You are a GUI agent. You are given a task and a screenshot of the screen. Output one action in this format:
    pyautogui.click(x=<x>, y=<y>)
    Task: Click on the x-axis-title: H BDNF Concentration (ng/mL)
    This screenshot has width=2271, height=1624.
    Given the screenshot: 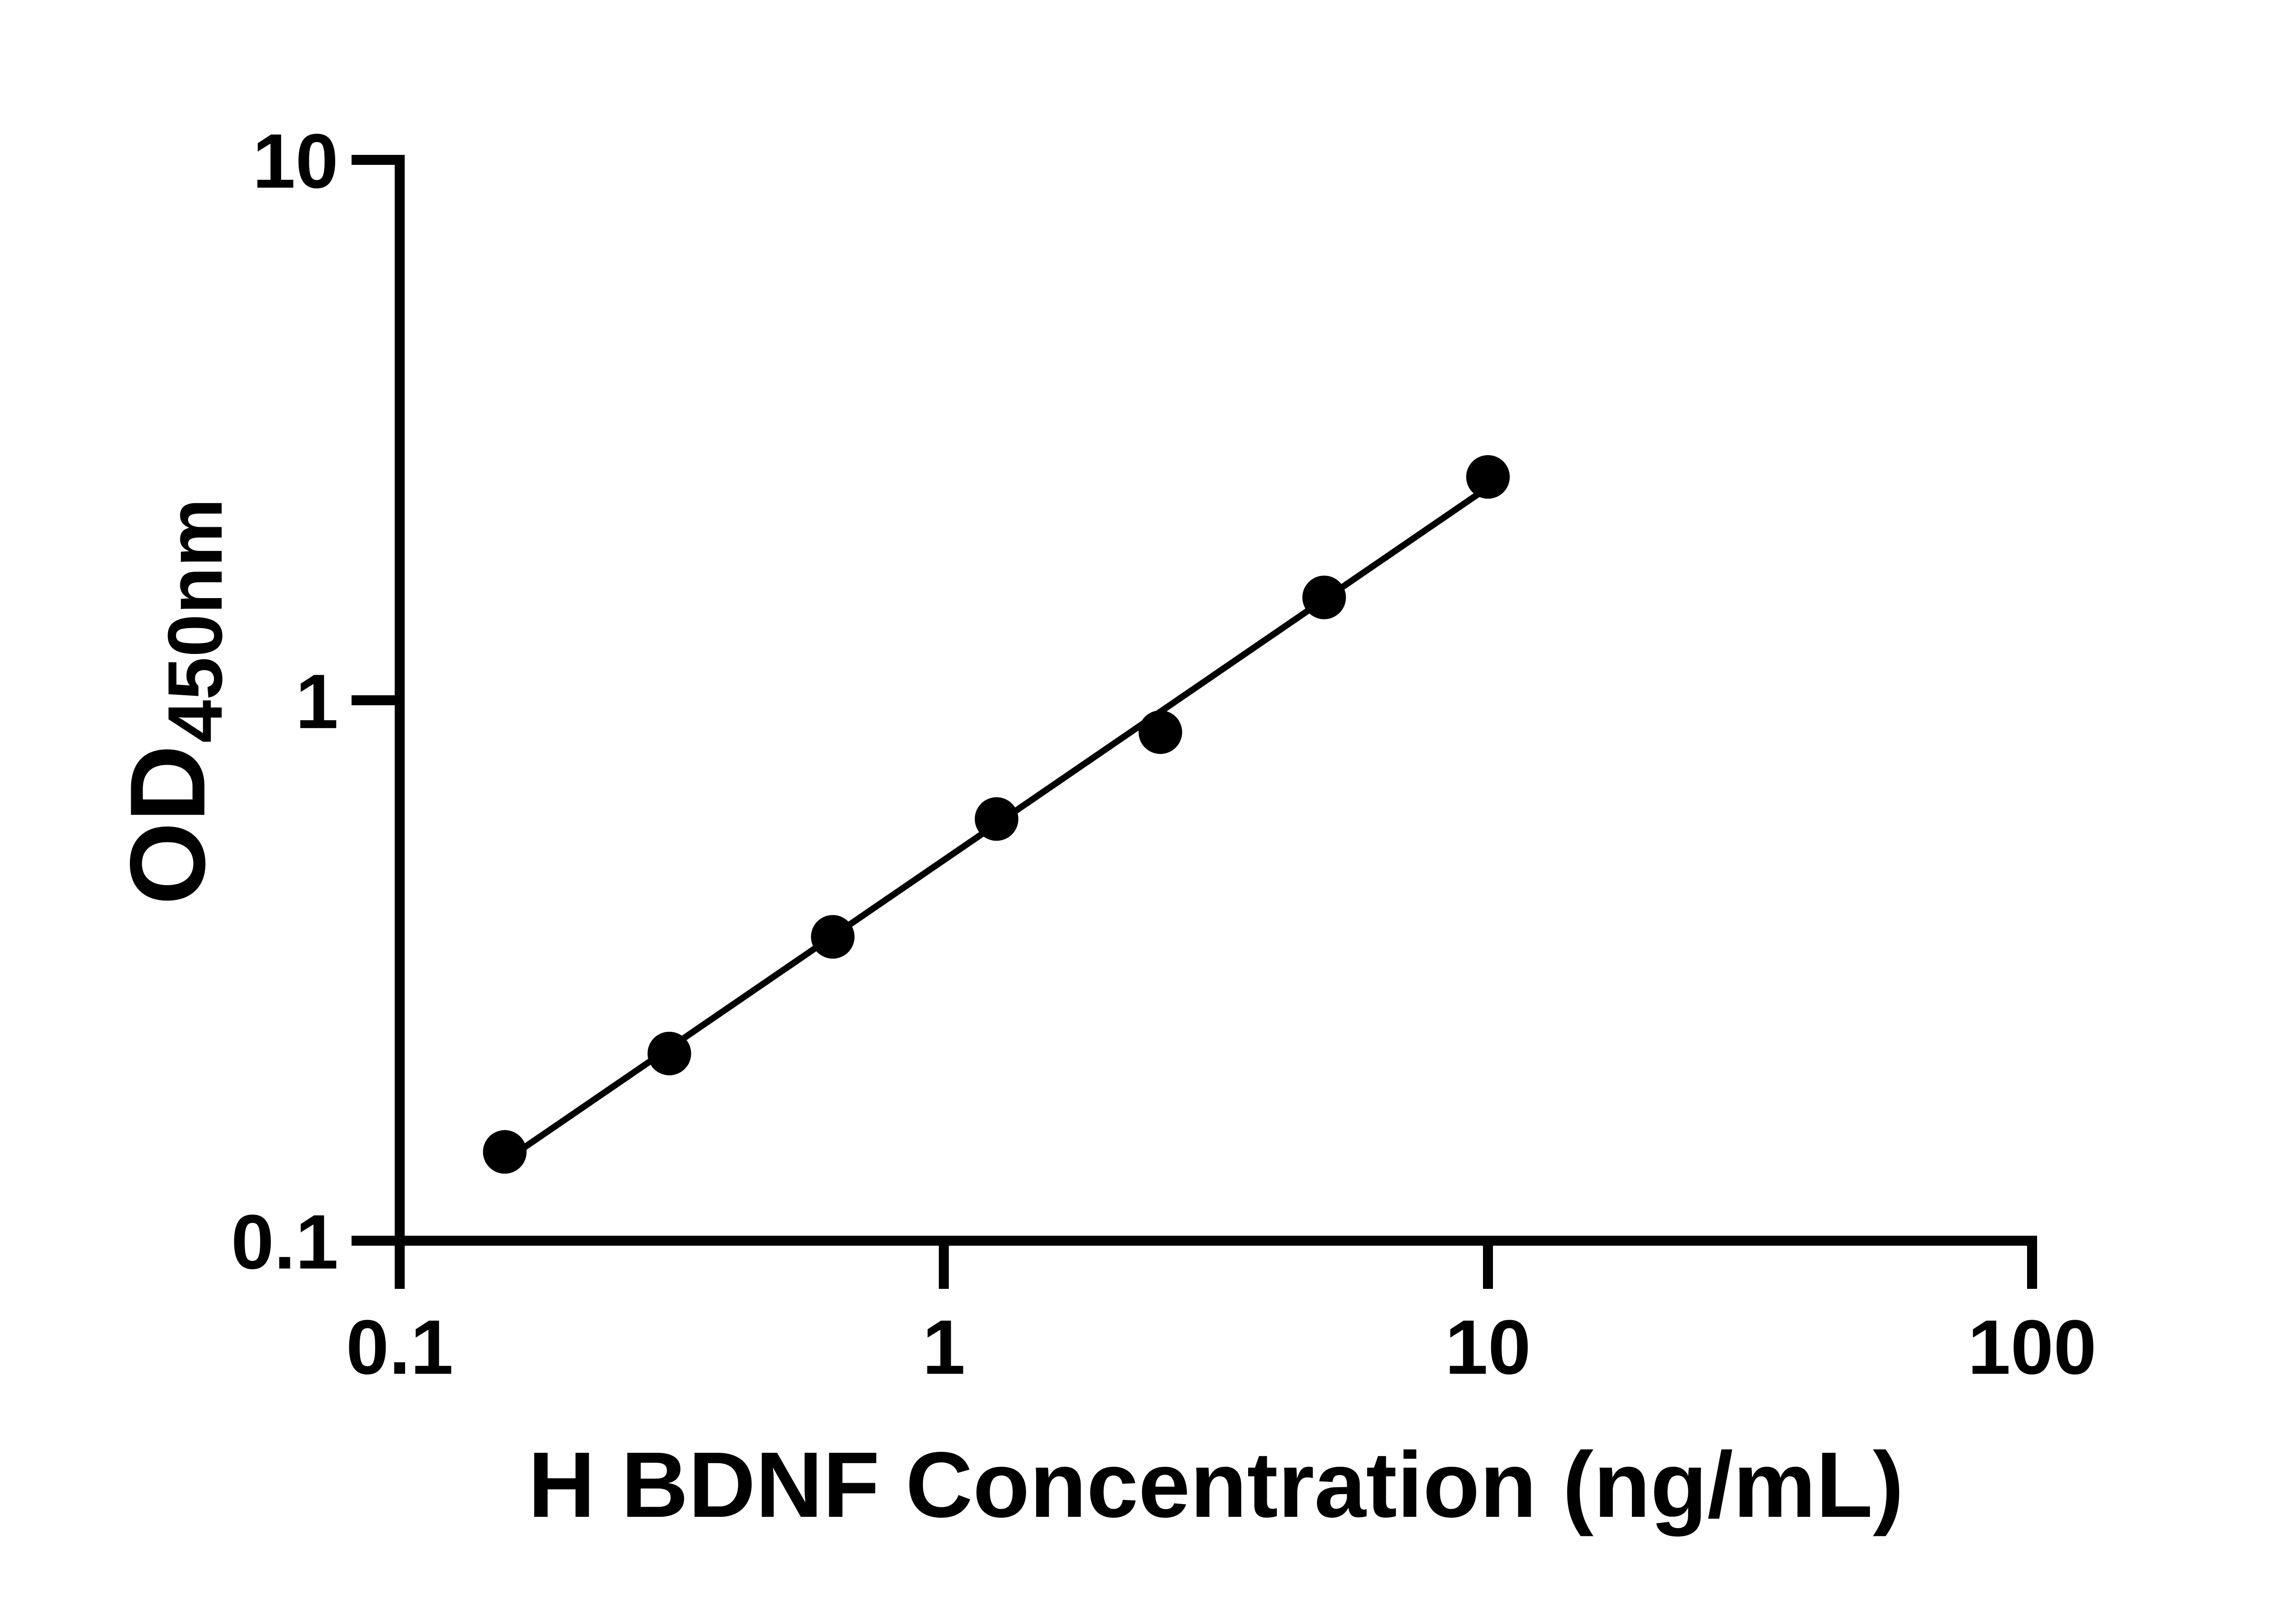 What is the action you would take?
    pyautogui.click(x=1216, y=1485)
    